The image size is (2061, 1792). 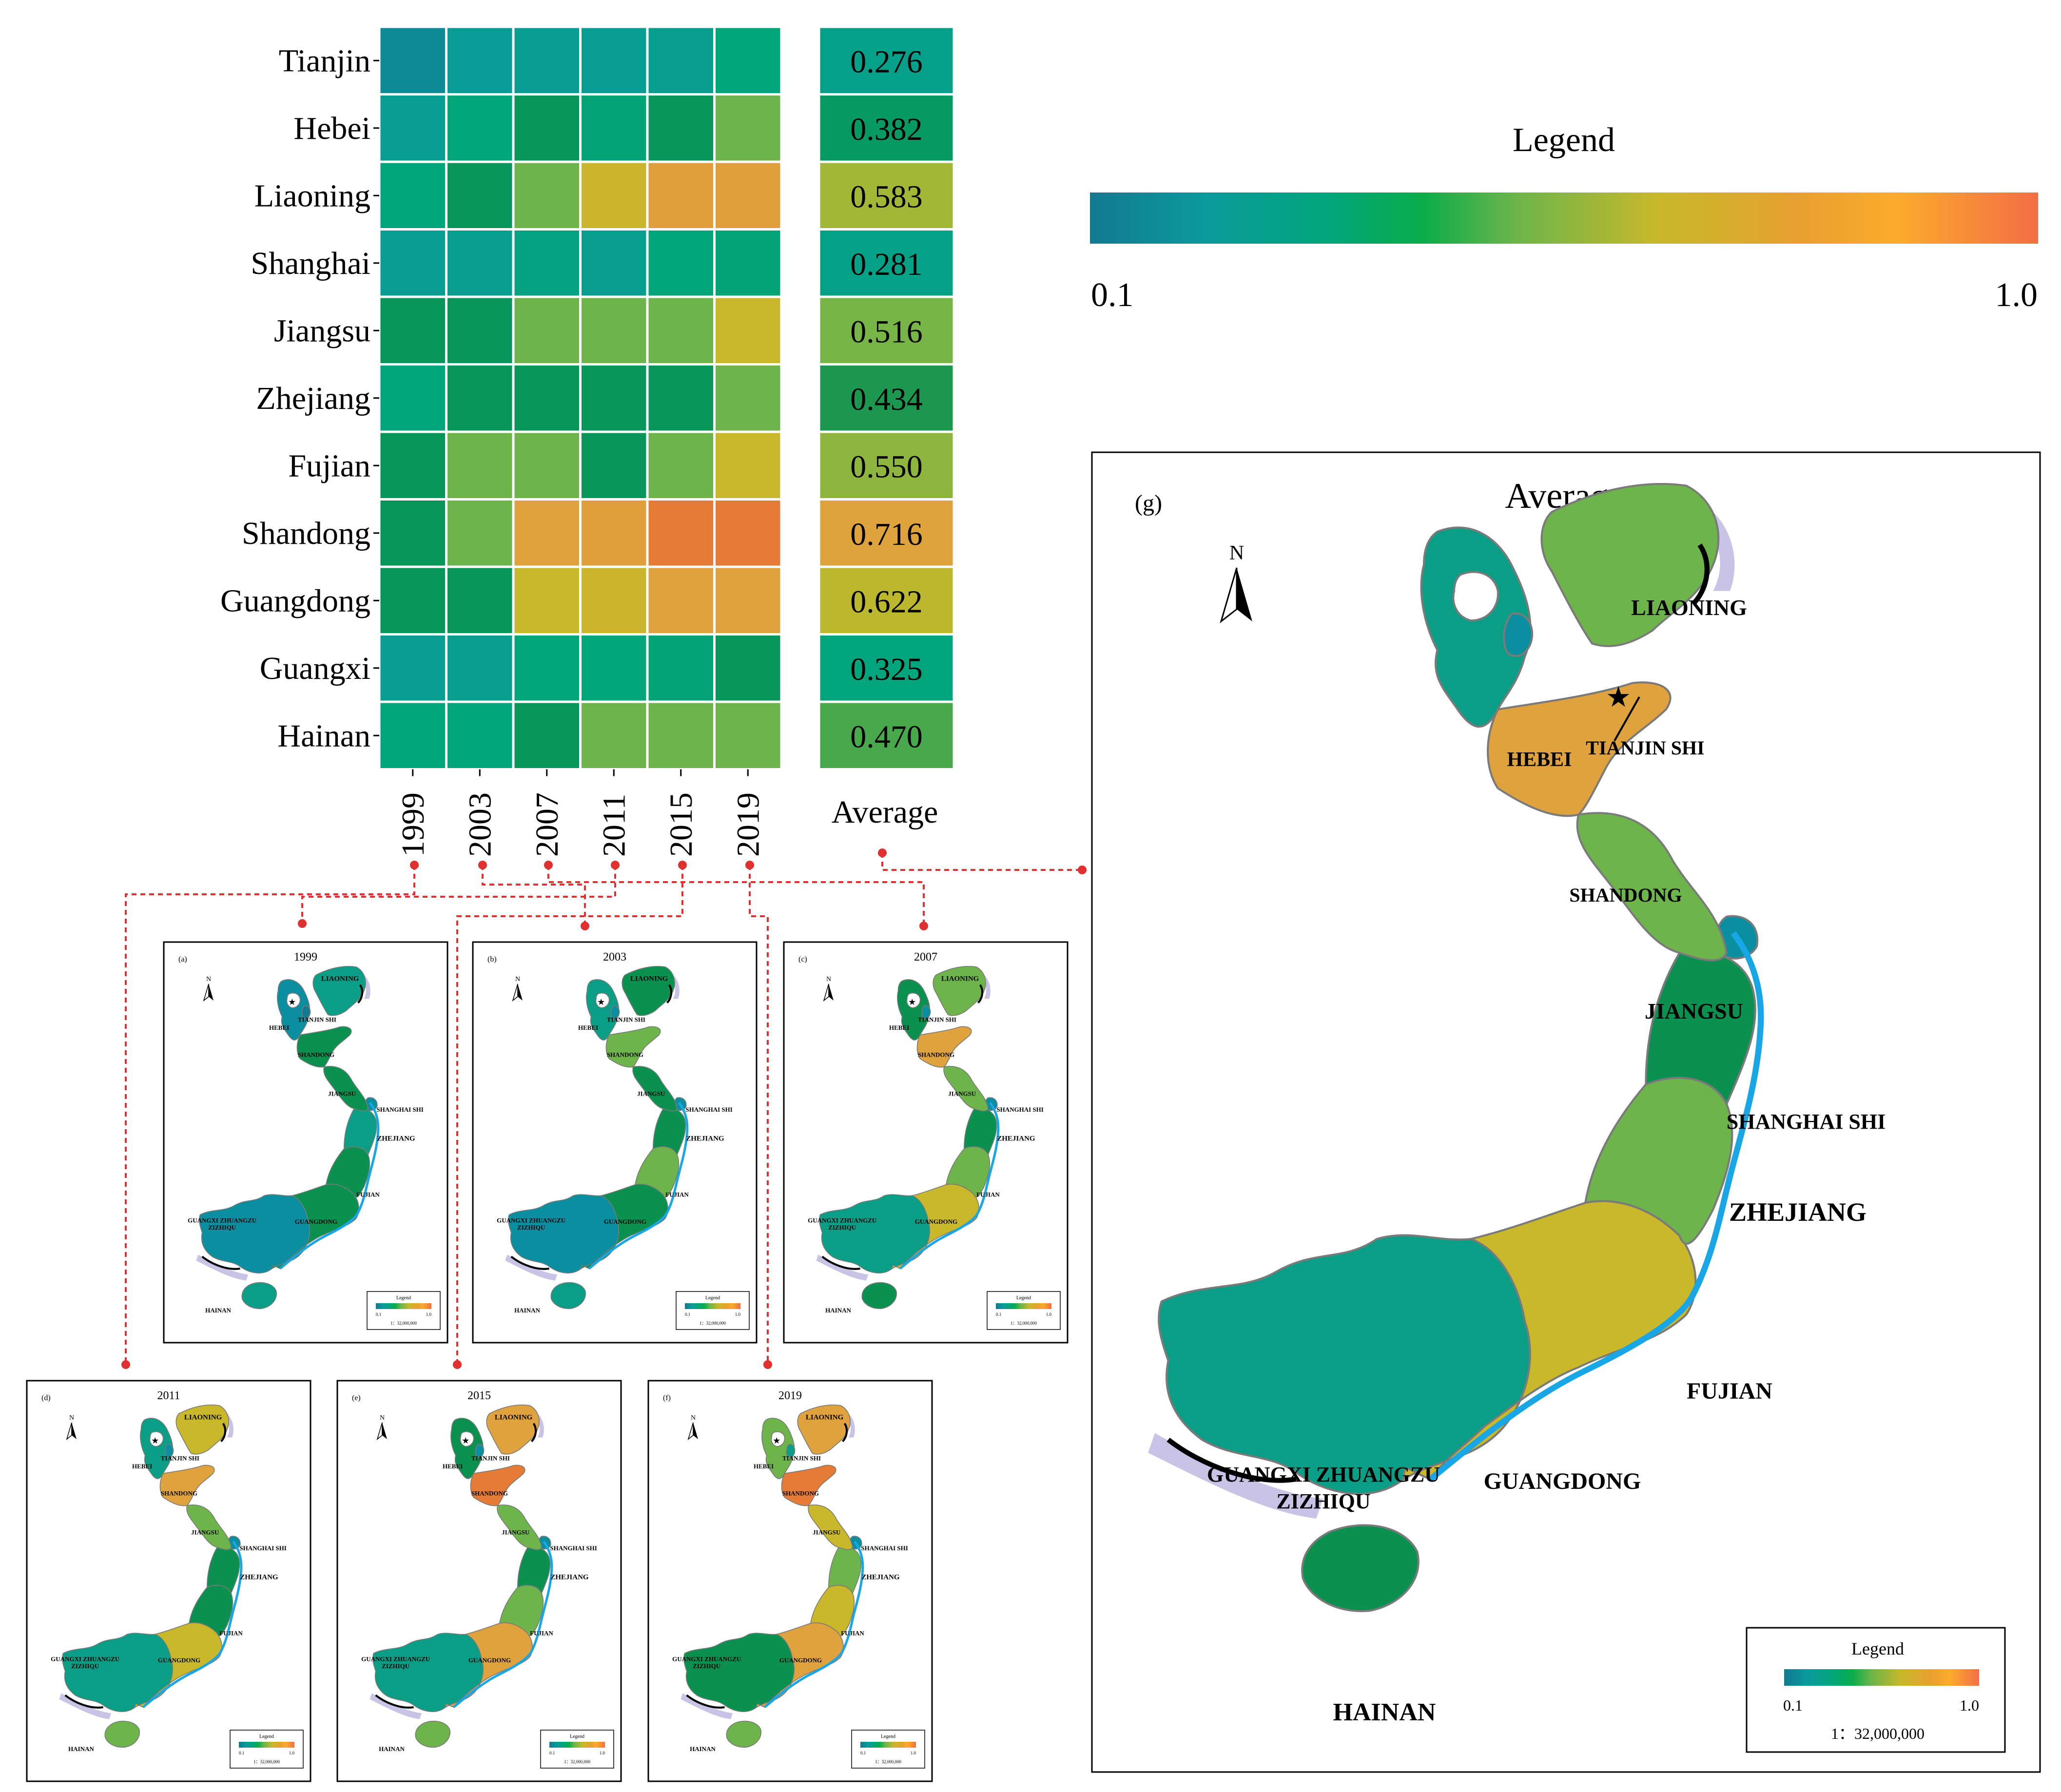 I want to click on label-zhejiang: ZHEJIANG, so click(x=1798, y=1212).